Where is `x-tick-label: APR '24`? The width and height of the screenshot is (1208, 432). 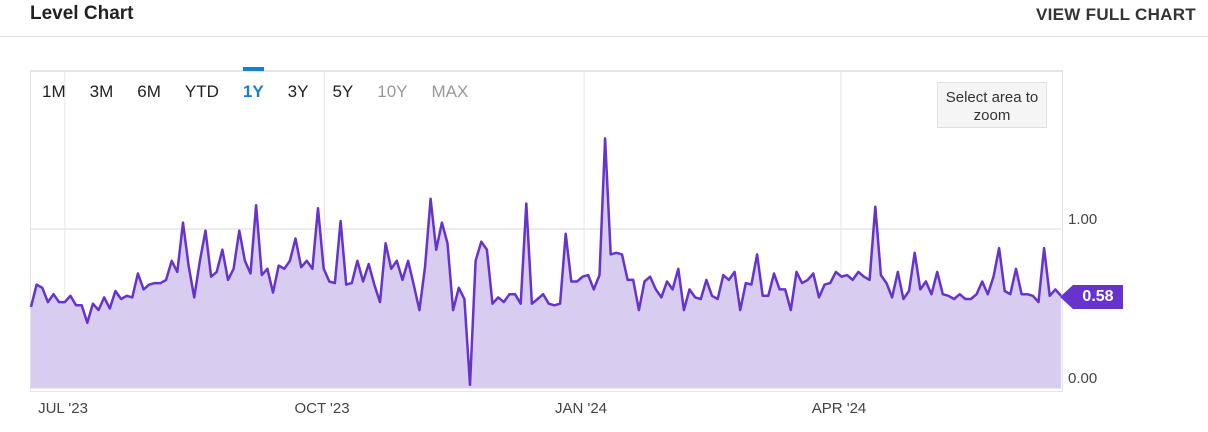
x-tick-label: APR '24 is located at coordinates (839, 408).